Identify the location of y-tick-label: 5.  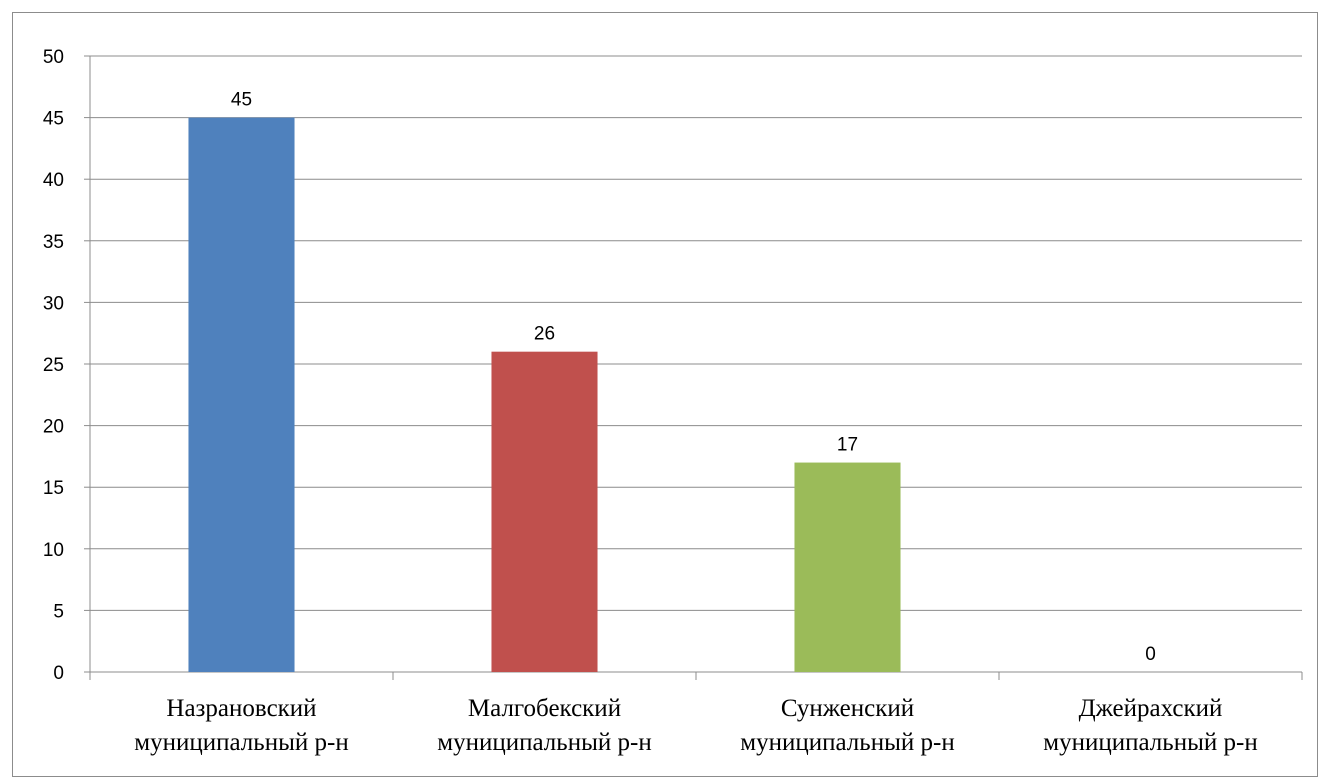
(58, 611).